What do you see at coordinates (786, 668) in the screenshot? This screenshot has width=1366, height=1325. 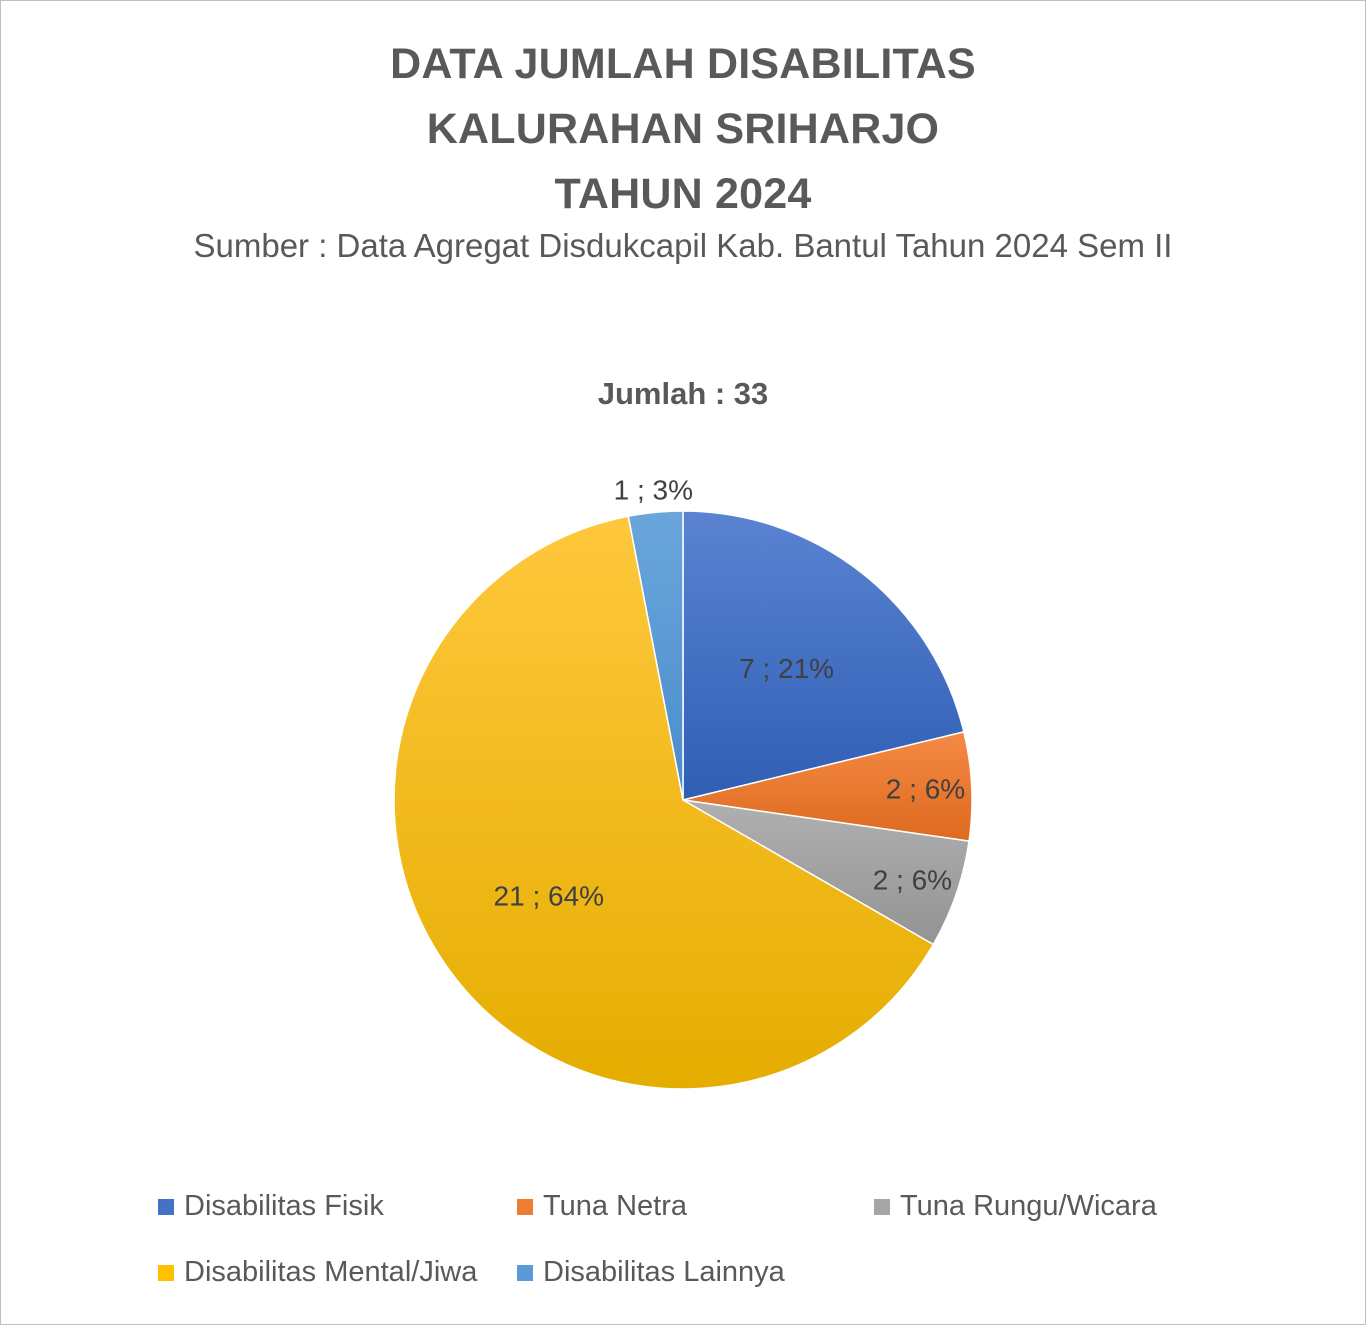 I see `slice-disabilitas-fisik-label: 7 ; 21%` at bounding box center [786, 668].